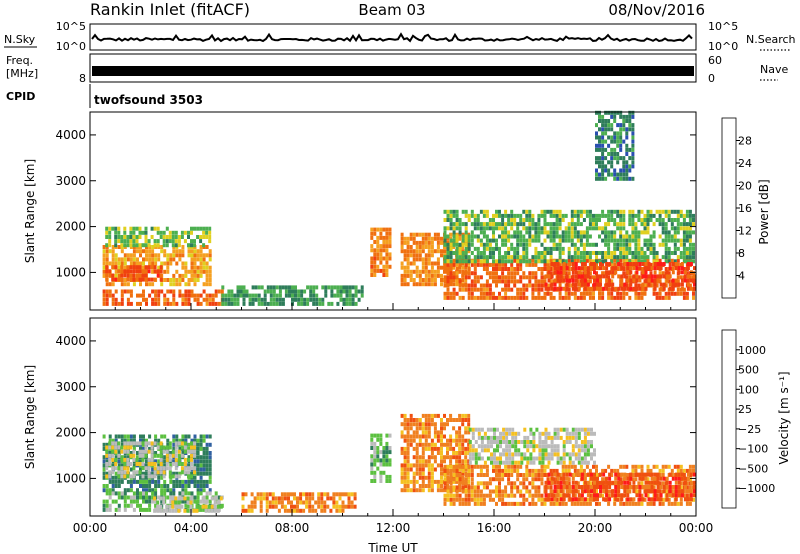 Image resolution: width=800 pixels, height=554 pixels. I want to click on colorbar-tick-label: 16, so click(745, 208).